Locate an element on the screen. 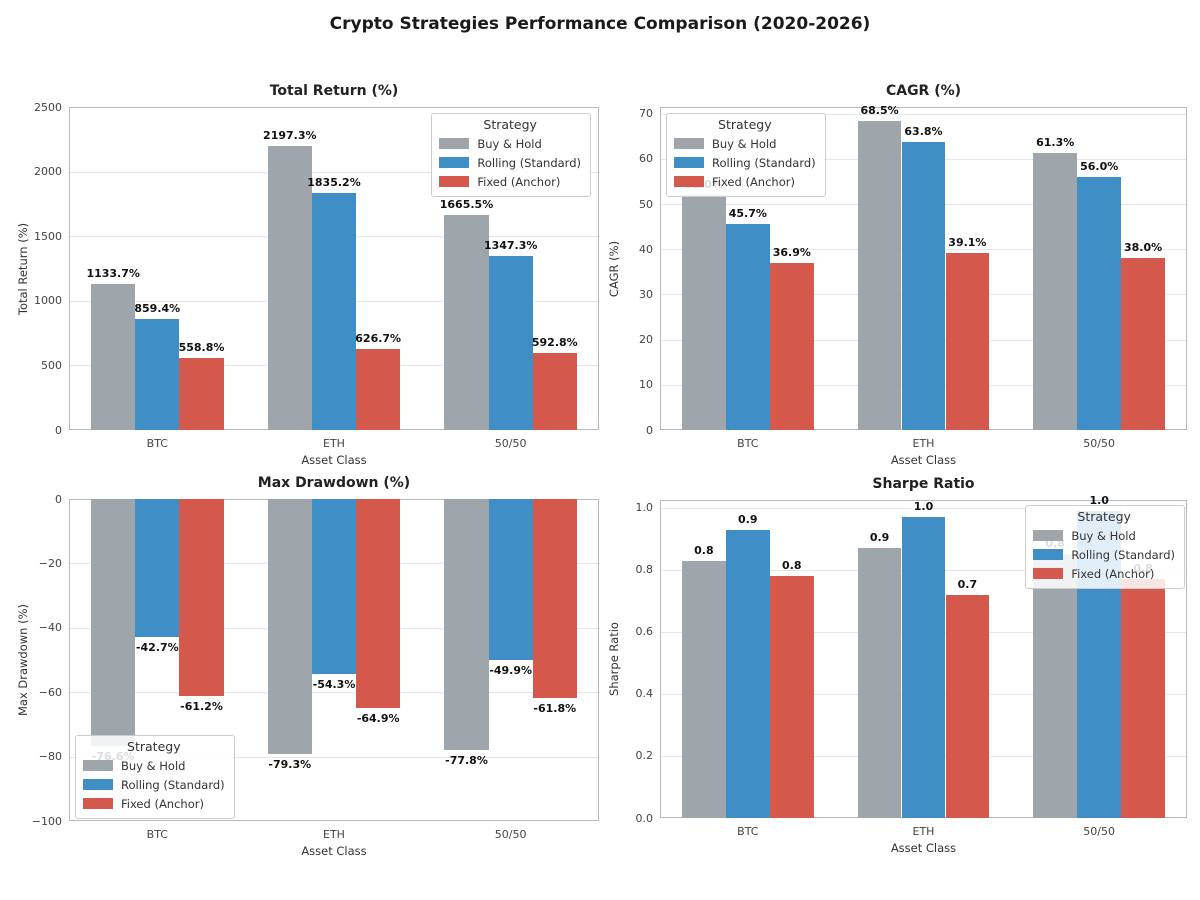 The height and width of the screenshot is (900, 1200). y-tick-label: 20 is located at coordinates (646, 339).